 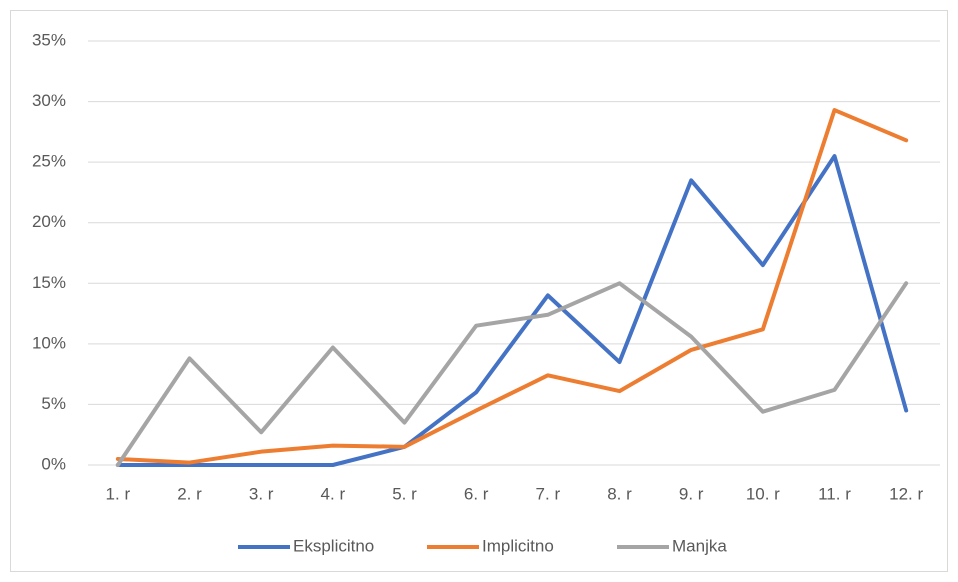 I want to click on legend-label: Manjka, so click(x=699, y=545).